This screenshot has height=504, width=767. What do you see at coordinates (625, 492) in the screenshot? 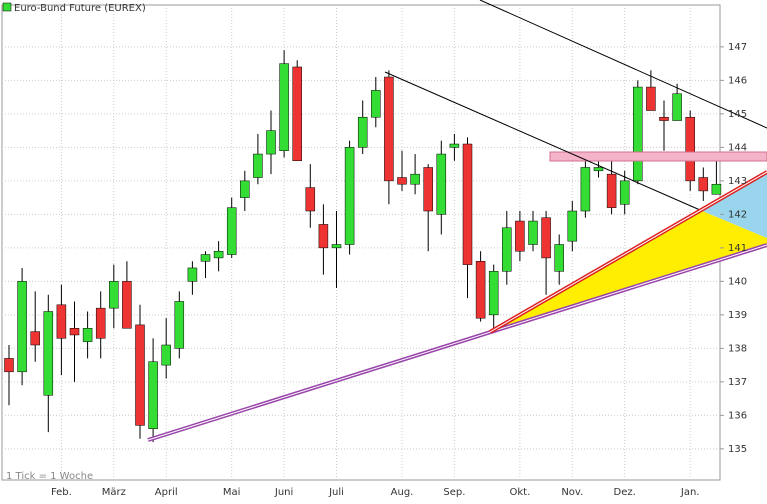
I see `x-tick-label: Dez.` at bounding box center [625, 492].